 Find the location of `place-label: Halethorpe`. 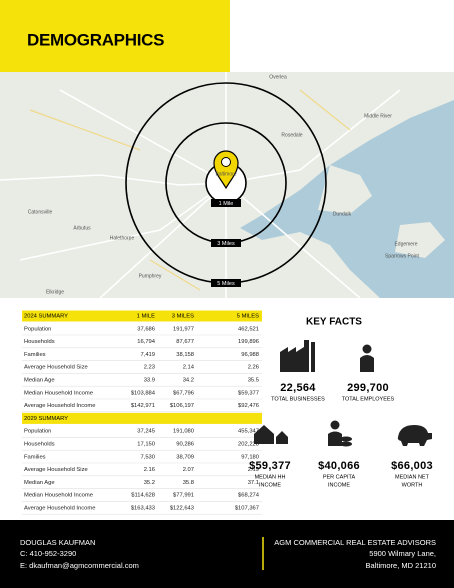

place-label: Halethorpe is located at coordinates (122, 238).